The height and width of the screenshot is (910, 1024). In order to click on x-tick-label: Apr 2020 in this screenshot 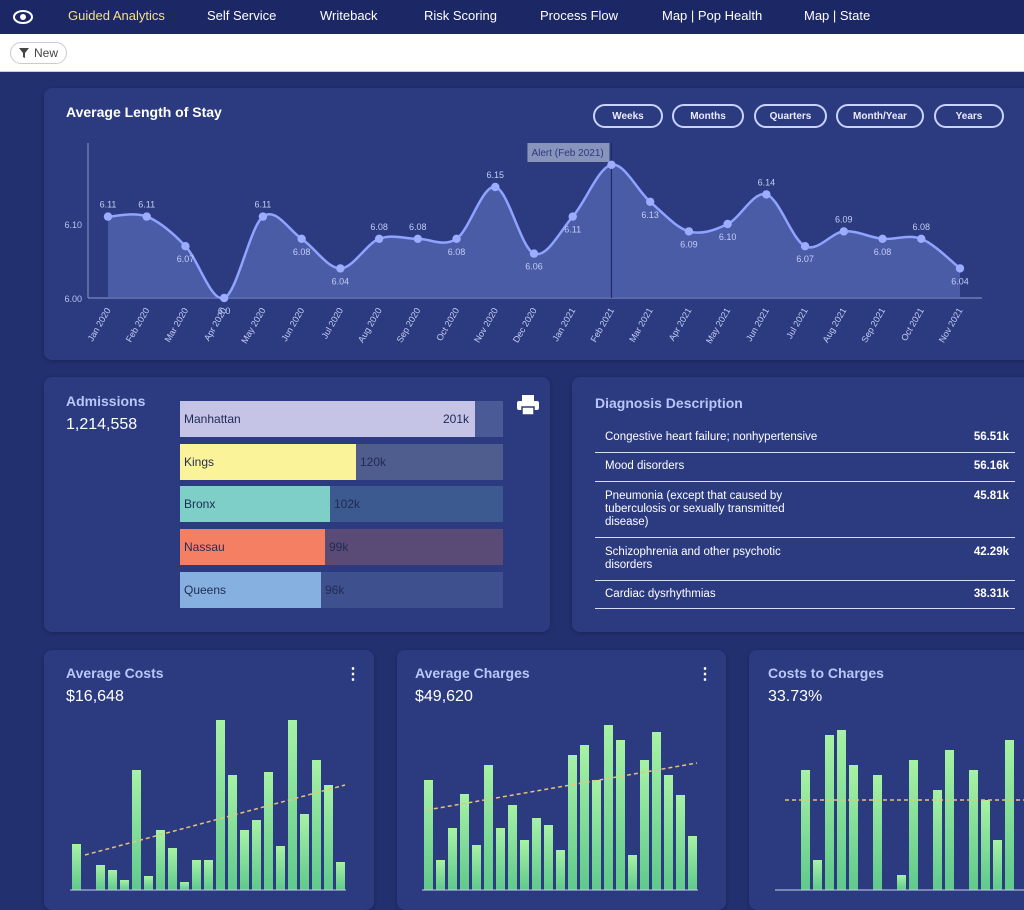, I will do `click(215, 324)`.